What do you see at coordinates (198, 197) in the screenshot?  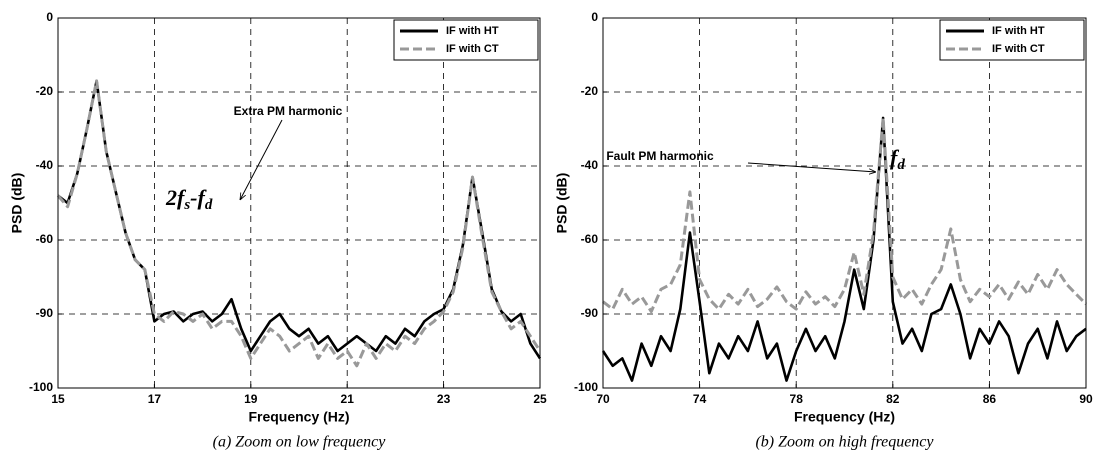 I see `math-text: -f` at bounding box center [198, 197].